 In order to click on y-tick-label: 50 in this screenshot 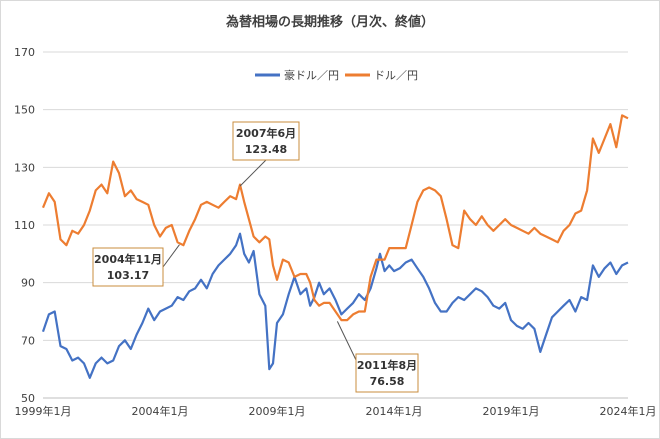, I will do `click(28, 398)`.